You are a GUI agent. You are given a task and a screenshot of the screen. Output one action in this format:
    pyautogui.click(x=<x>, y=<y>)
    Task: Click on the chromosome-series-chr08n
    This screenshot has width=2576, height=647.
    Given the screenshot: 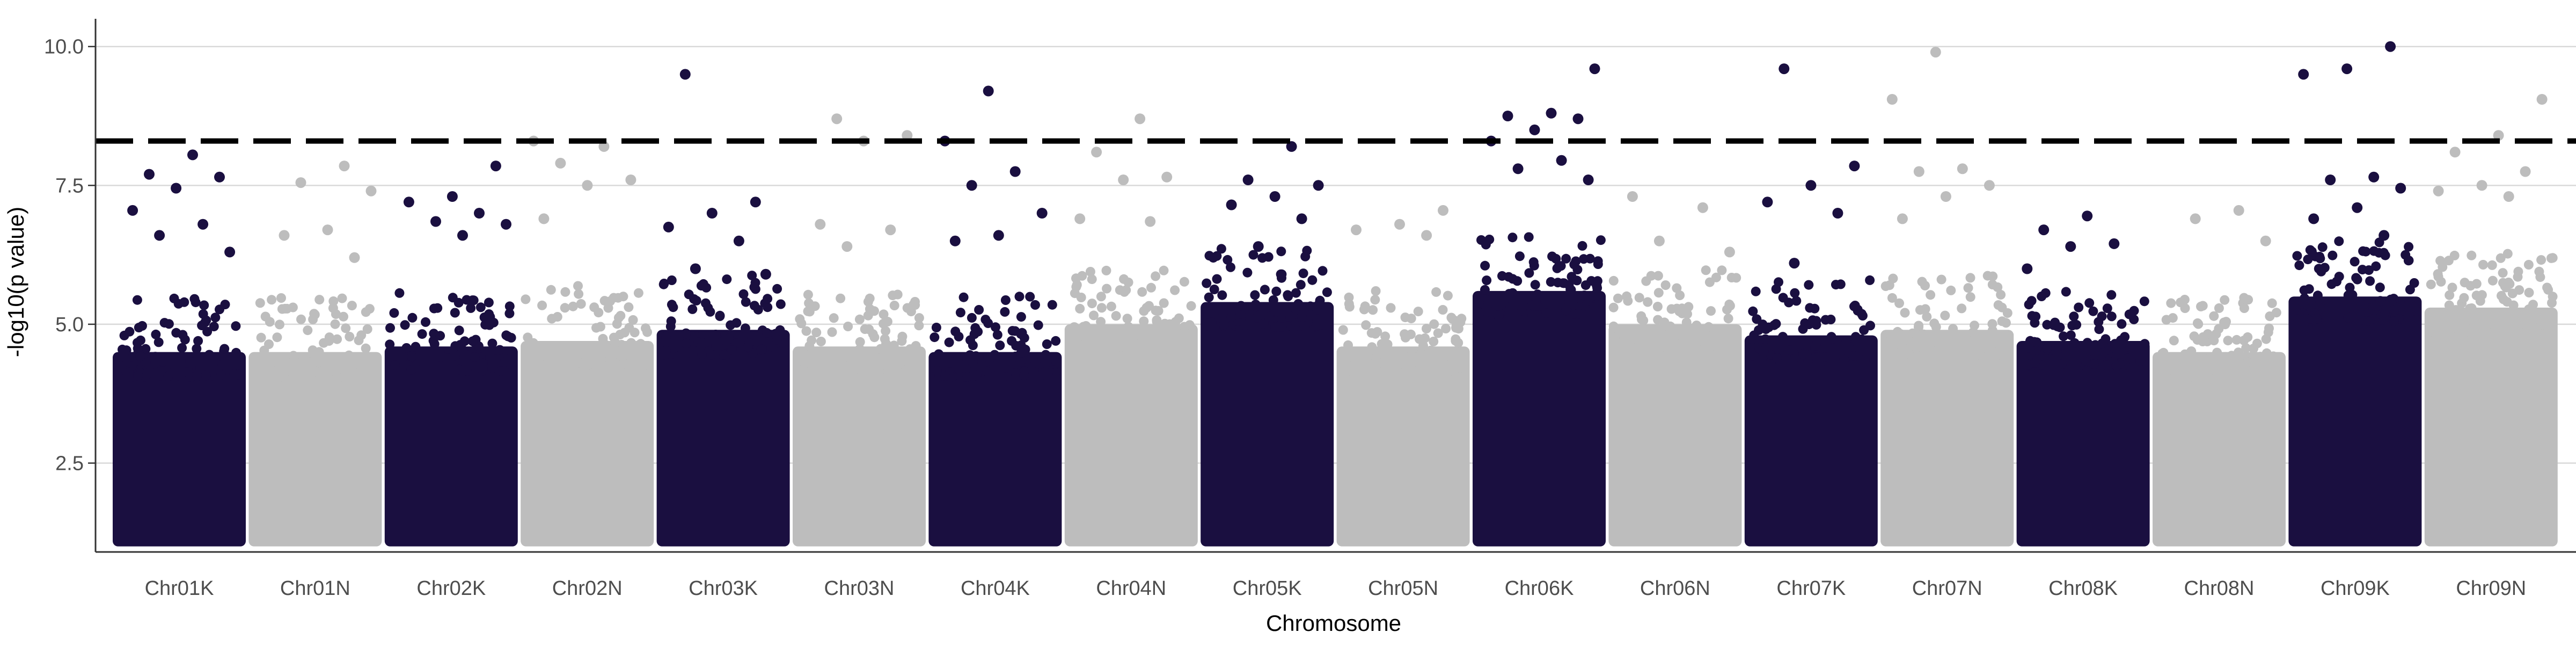 What is the action you would take?
    pyautogui.click(x=2219, y=376)
    